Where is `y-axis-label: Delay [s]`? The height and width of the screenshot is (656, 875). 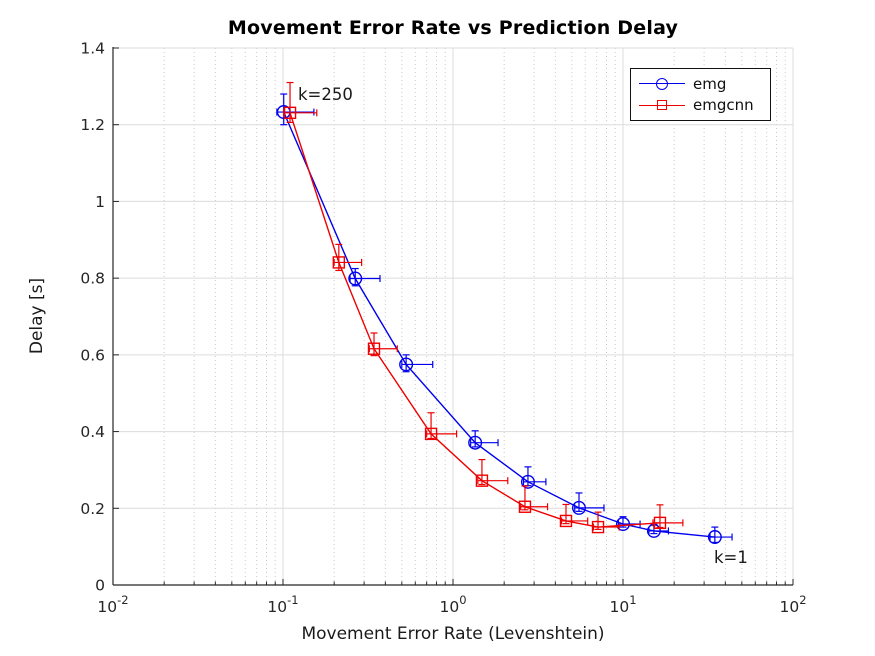 y-axis-label: Delay [s] is located at coordinates (37, 316).